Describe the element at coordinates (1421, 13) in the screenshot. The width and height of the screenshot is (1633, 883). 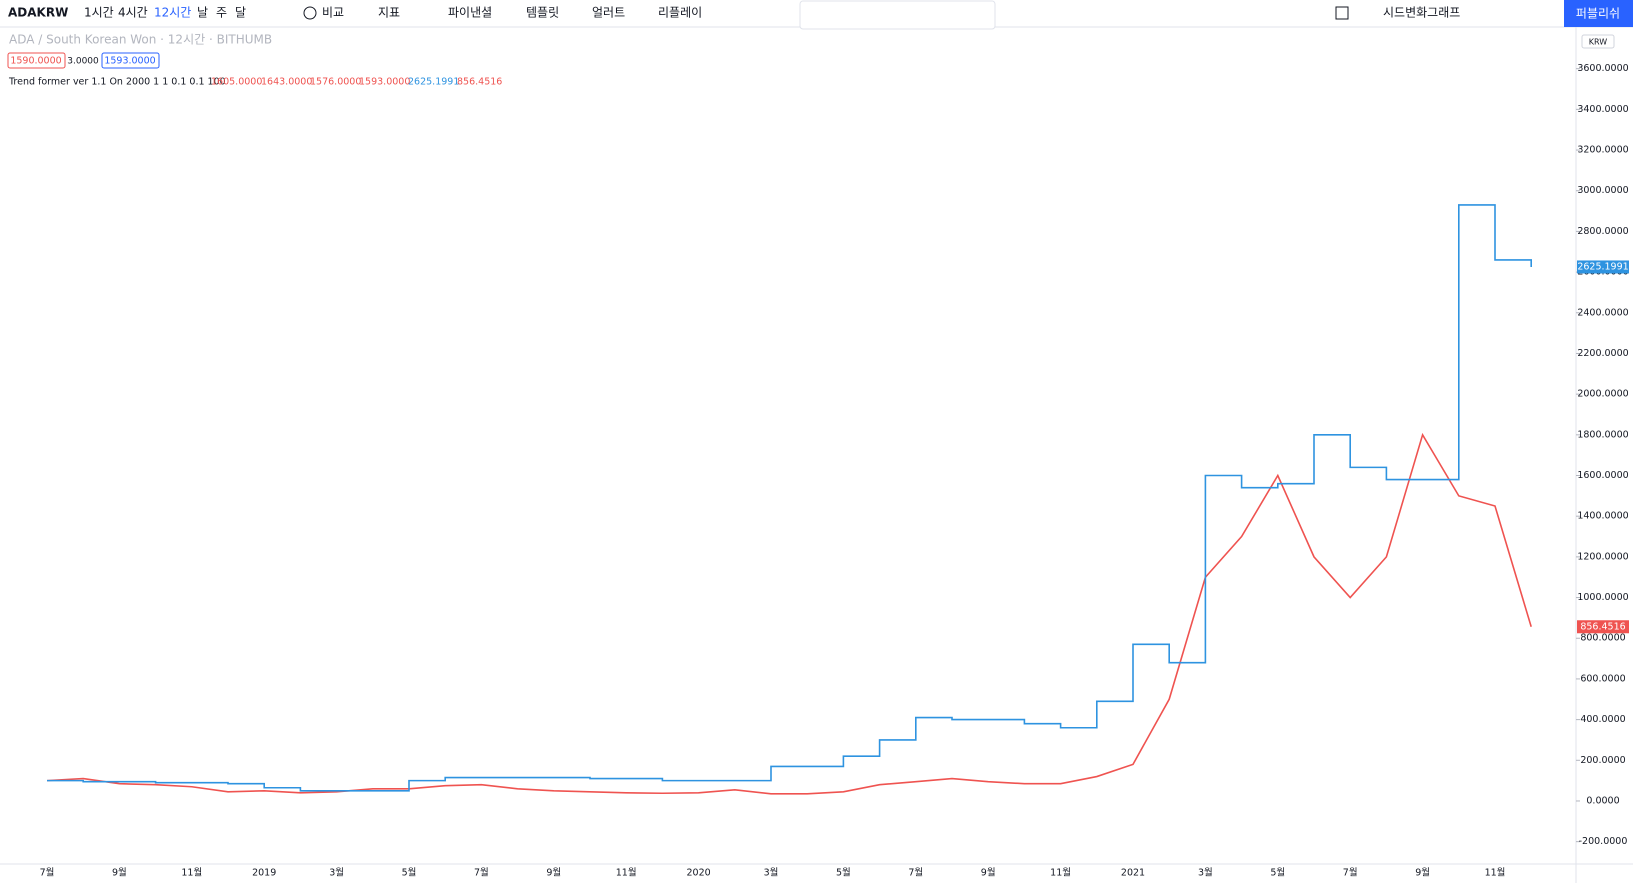
I see `layout-name: 시드변화그래프` at that location.